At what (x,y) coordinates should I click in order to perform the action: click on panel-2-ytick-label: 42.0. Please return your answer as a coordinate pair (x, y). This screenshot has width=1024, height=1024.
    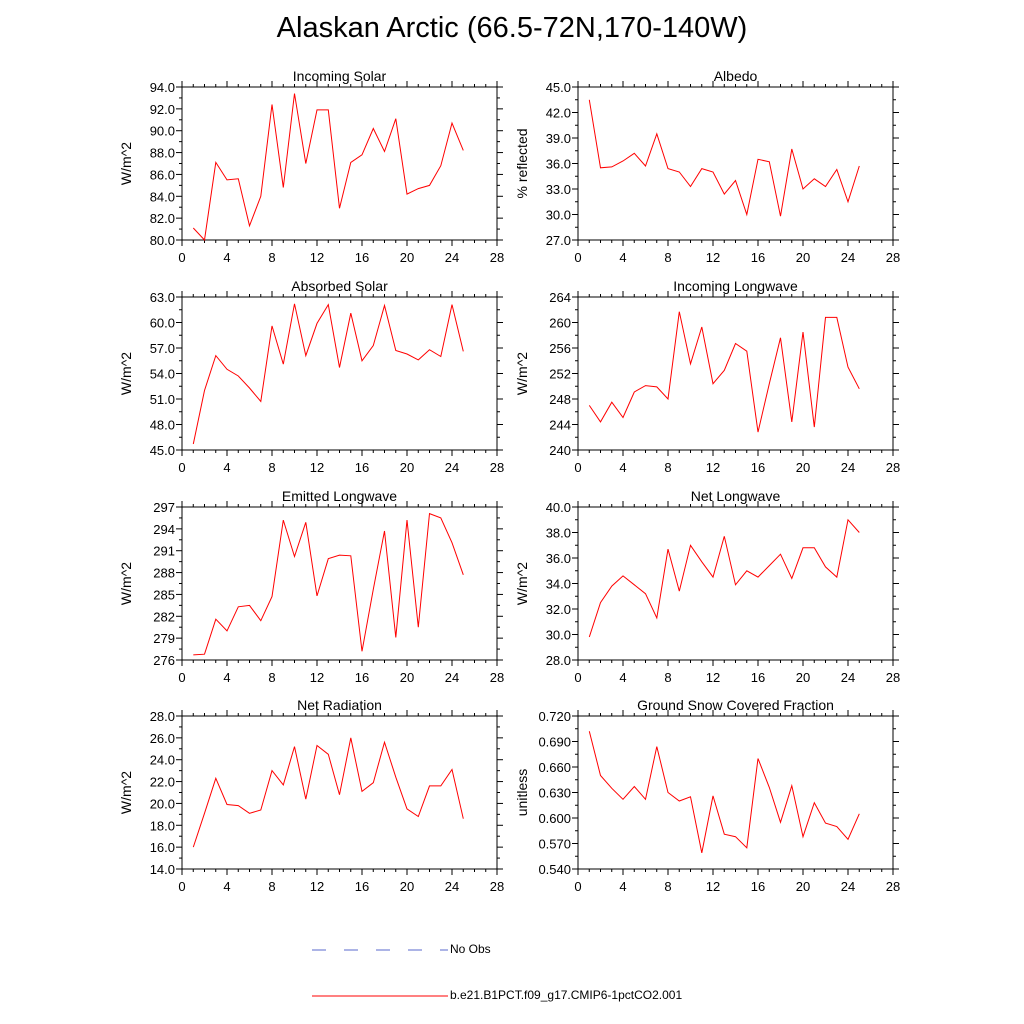
    Looking at the image, I should click on (558, 113).